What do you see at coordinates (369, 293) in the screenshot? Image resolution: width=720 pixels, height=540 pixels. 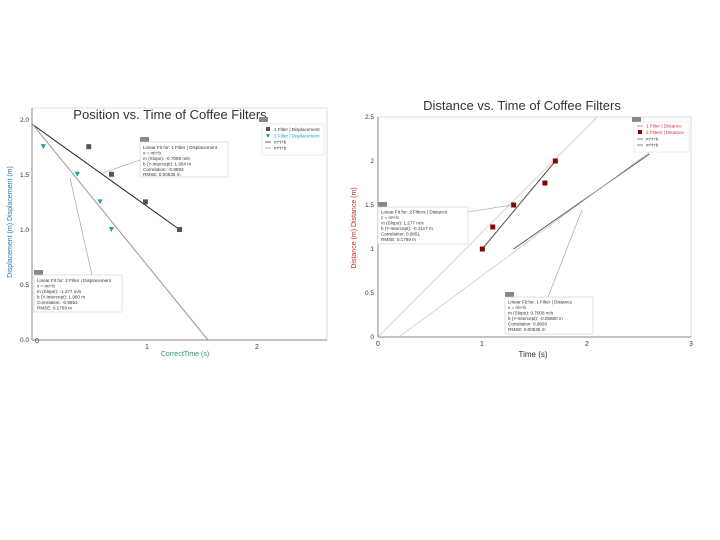 I see `right-y-tick-1: 0.5` at bounding box center [369, 293].